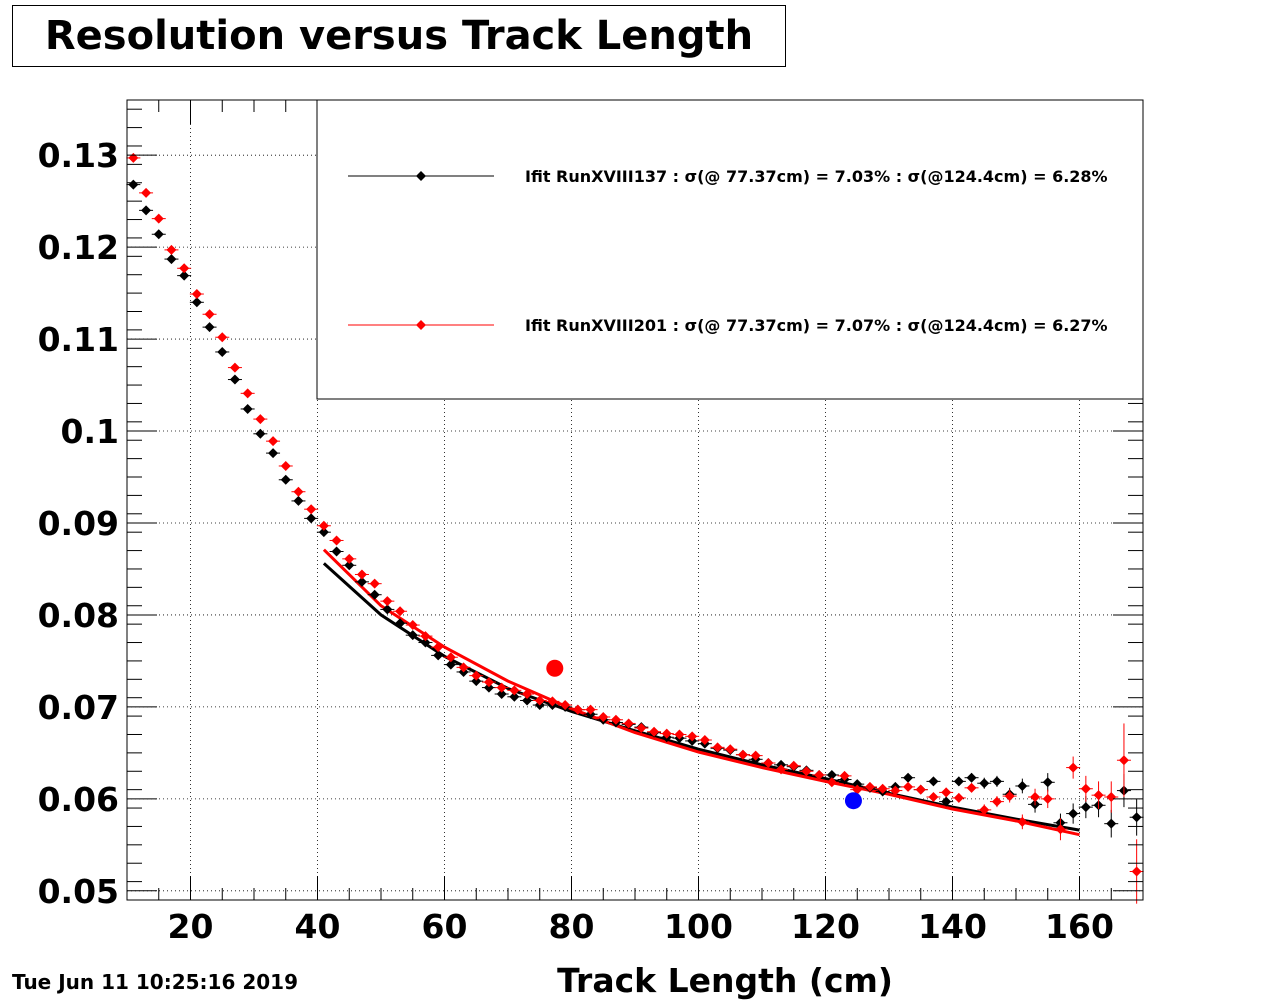 The image size is (1271, 1002). I want to click on y-tick-label: 0.06, so click(78, 799).